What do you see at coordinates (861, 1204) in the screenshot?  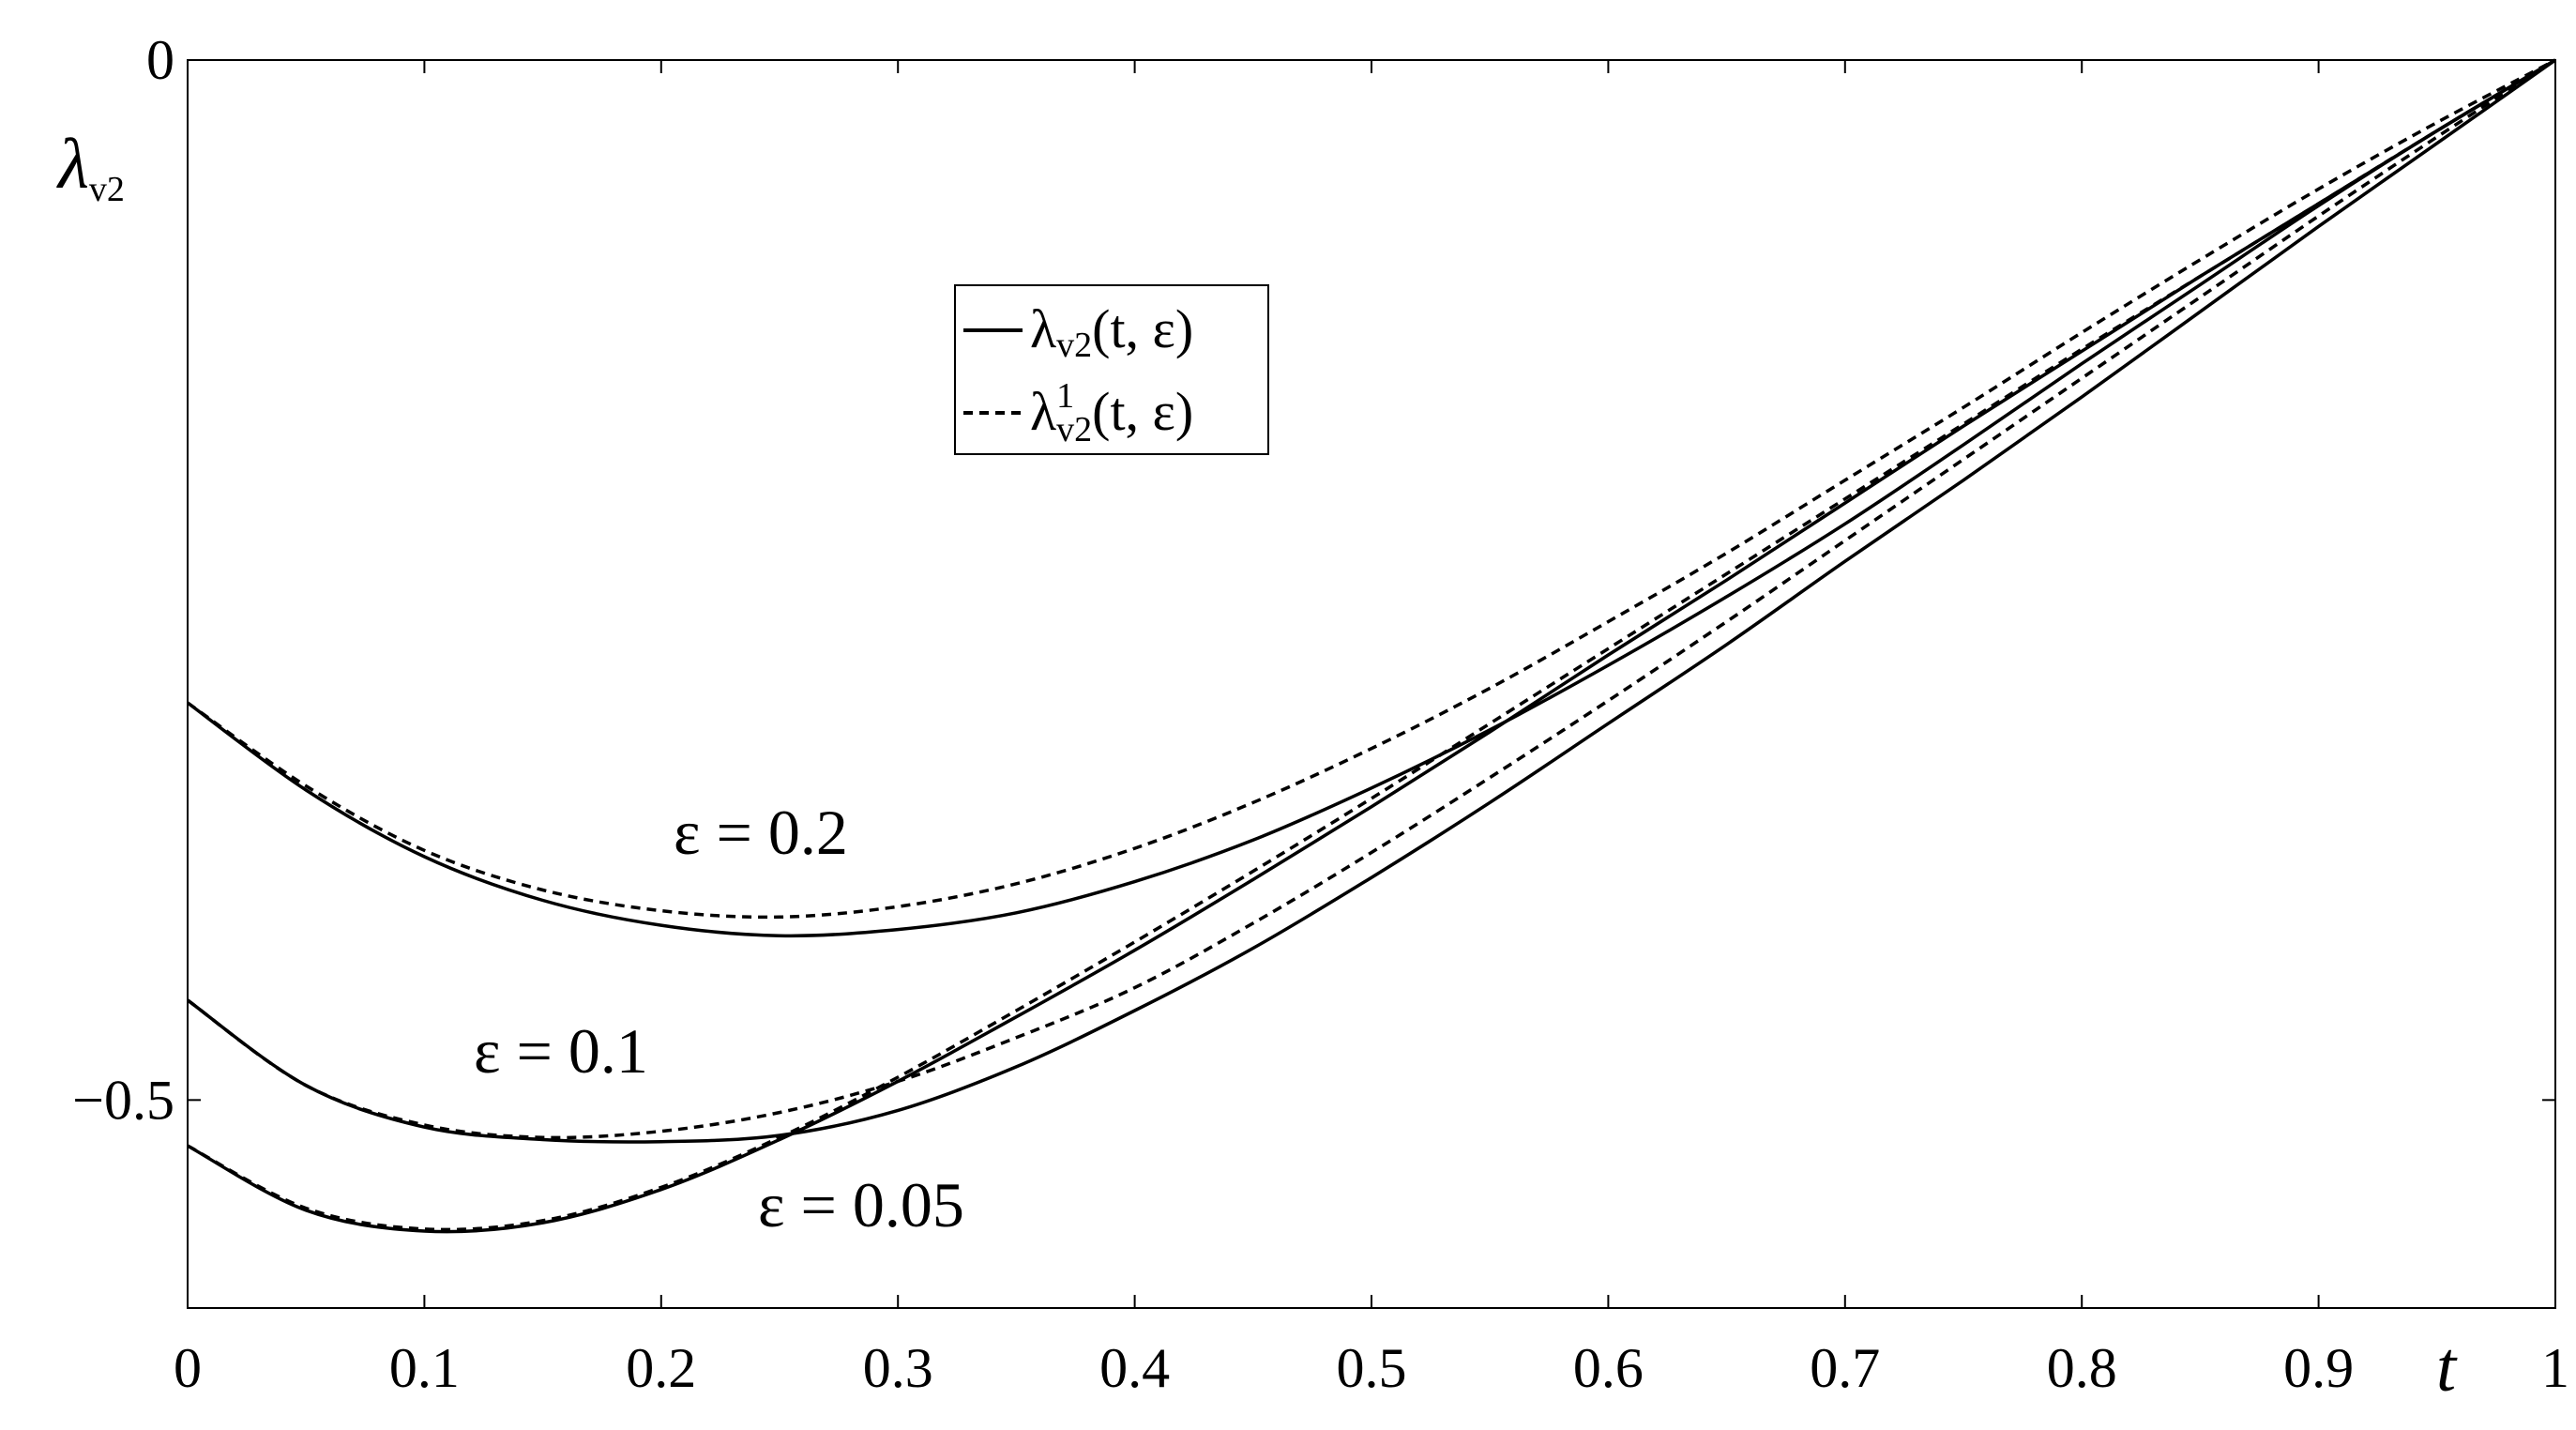 I see `annotation-eps-0-05: ε = 0.05` at bounding box center [861, 1204].